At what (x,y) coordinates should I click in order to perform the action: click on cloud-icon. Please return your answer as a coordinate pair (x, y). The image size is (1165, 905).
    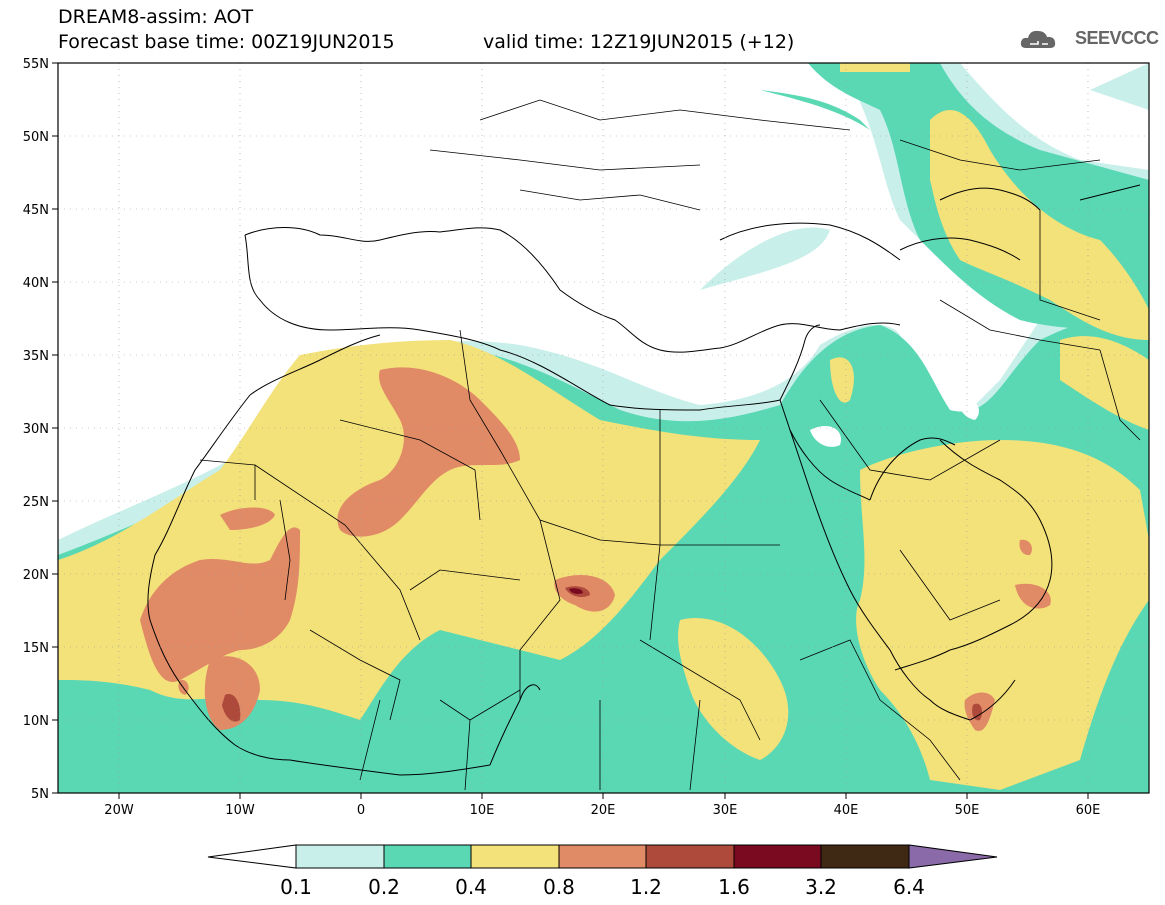
    Looking at the image, I should click on (1038, 39).